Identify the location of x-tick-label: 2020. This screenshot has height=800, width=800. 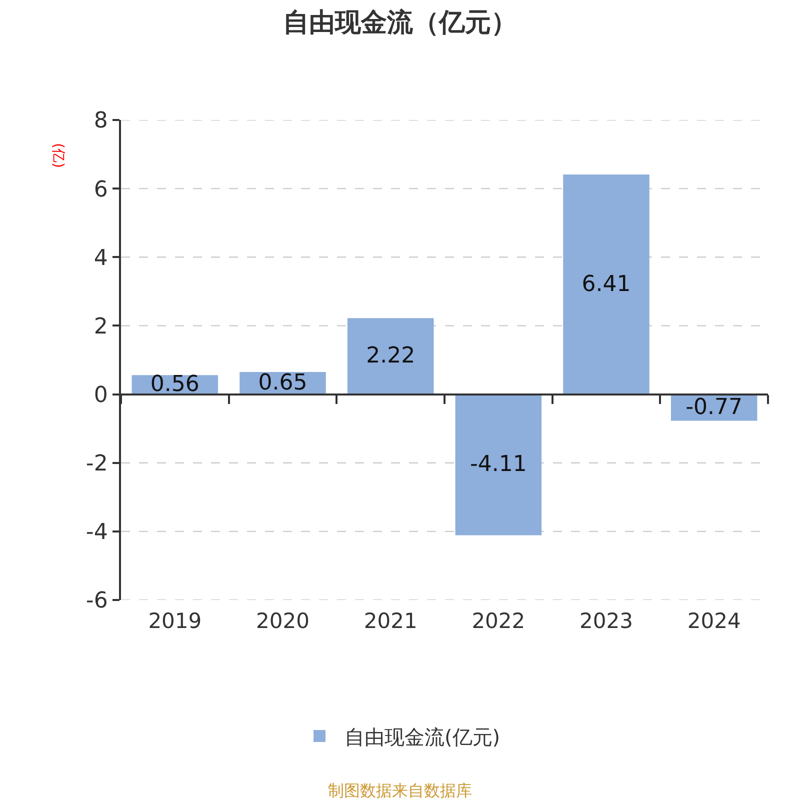
(283, 621).